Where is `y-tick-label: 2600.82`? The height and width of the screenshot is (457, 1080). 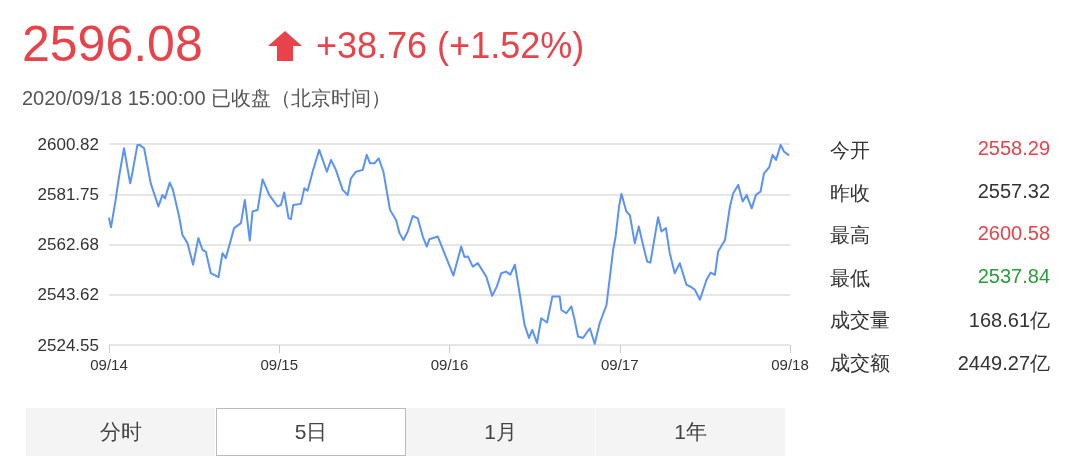 y-tick-label: 2600.82 is located at coordinates (68, 144).